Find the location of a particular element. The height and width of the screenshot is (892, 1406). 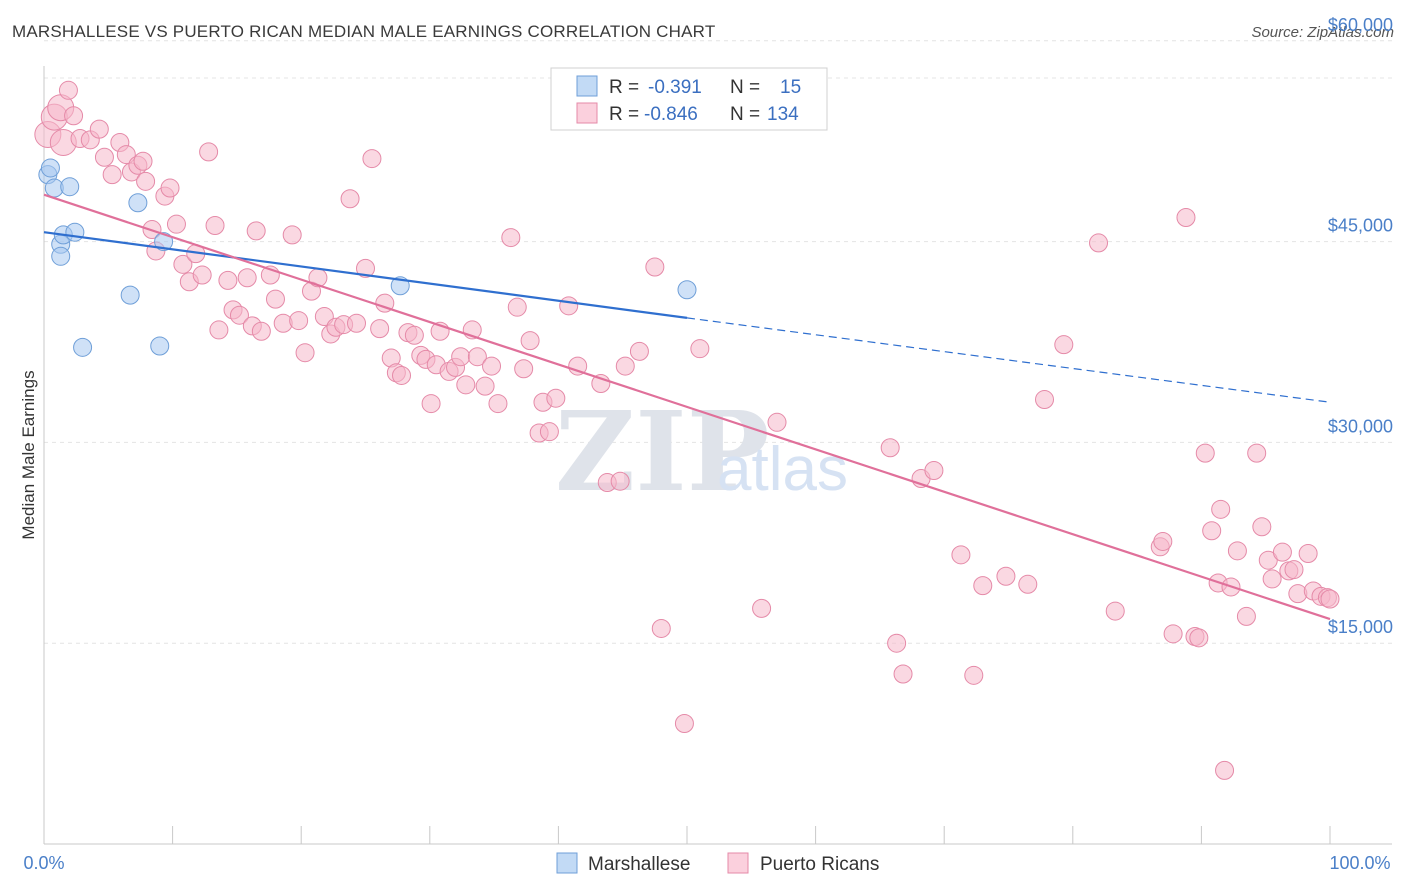

legend-n-label-1: N = is located at coordinates (745, 87).